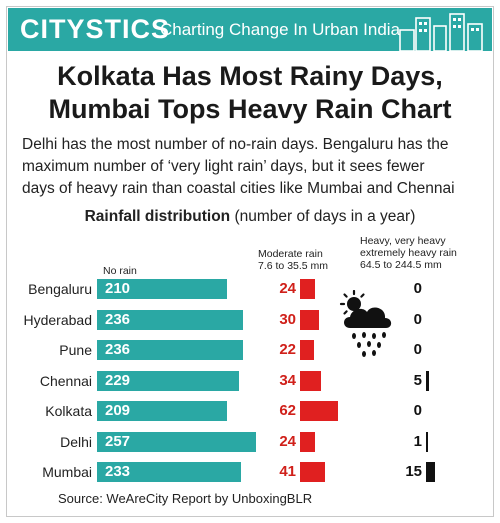 The height and width of the screenshot is (523, 500). What do you see at coordinates (427, 441) in the screenshot?
I see `heavy-bar-delhi` at bounding box center [427, 441].